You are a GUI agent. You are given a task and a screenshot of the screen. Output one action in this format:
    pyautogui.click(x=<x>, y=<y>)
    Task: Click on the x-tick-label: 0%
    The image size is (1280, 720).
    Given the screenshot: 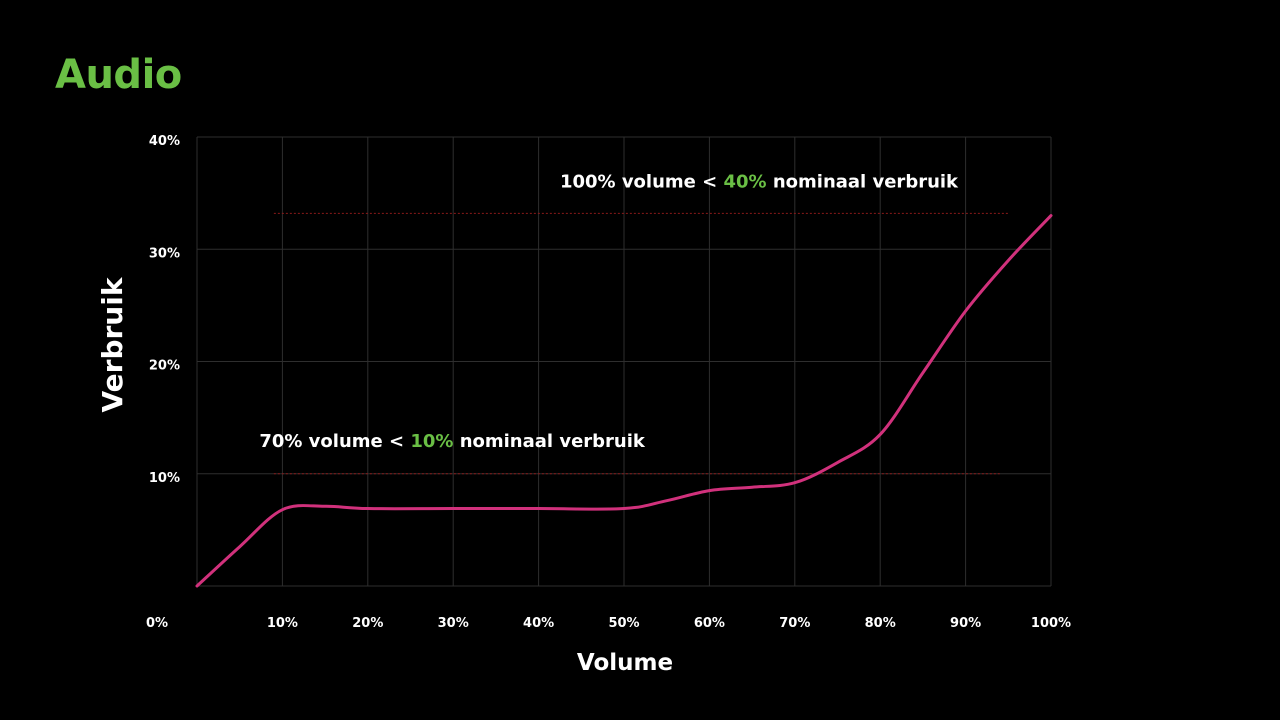 What is the action you would take?
    pyautogui.click(x=157, y=623)
    